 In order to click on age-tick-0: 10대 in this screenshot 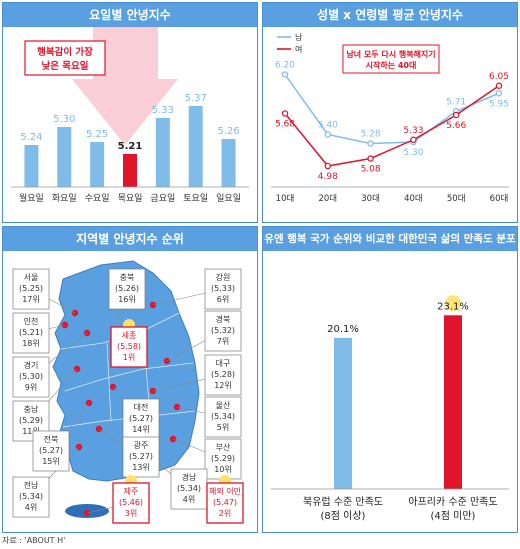, I will do `click(285, 199)`.